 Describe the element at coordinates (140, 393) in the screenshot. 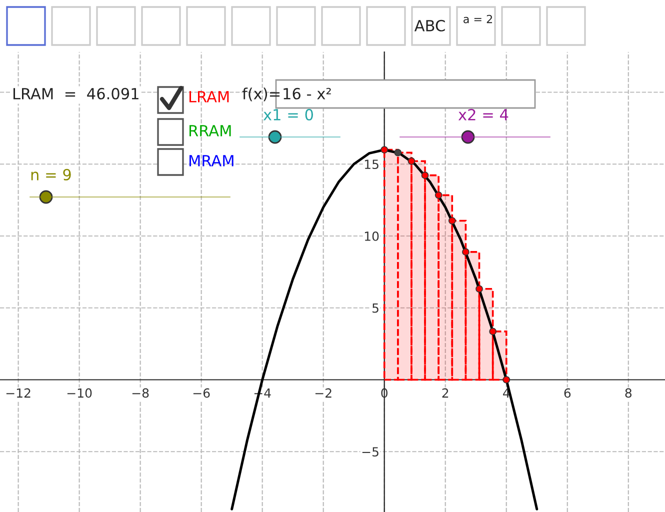

I see `x-tick-label: −8` at that location.